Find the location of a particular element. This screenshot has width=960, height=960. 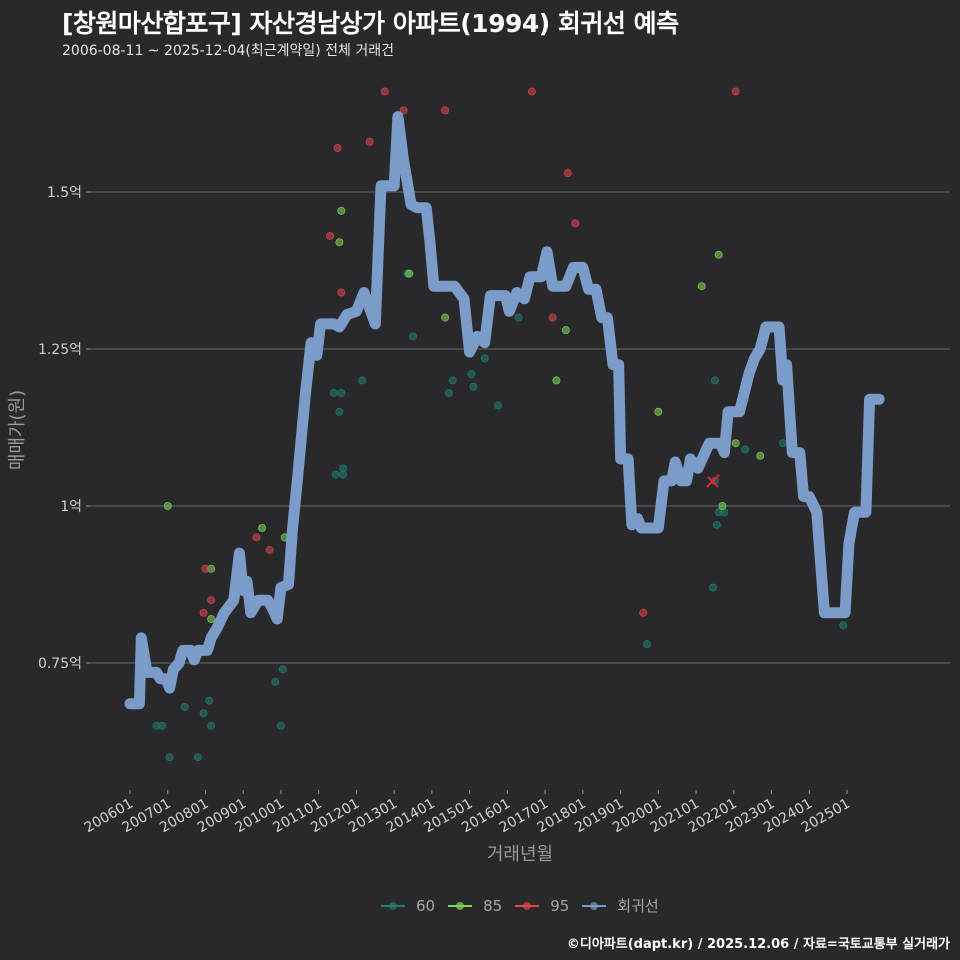

legend-item-regression: 회귀선 is located at coordinates (620, 905).